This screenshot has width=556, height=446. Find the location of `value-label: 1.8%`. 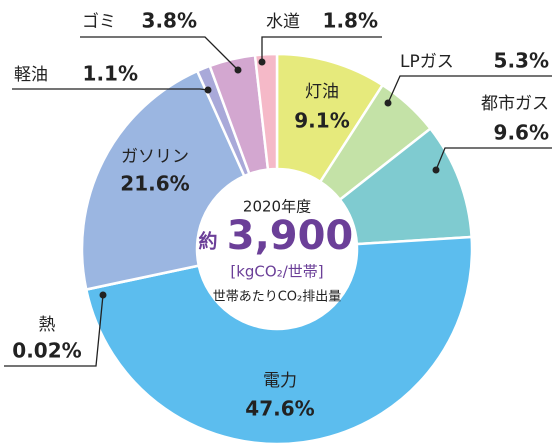

value-label: 1.8% is located at coordinates (350, 21).